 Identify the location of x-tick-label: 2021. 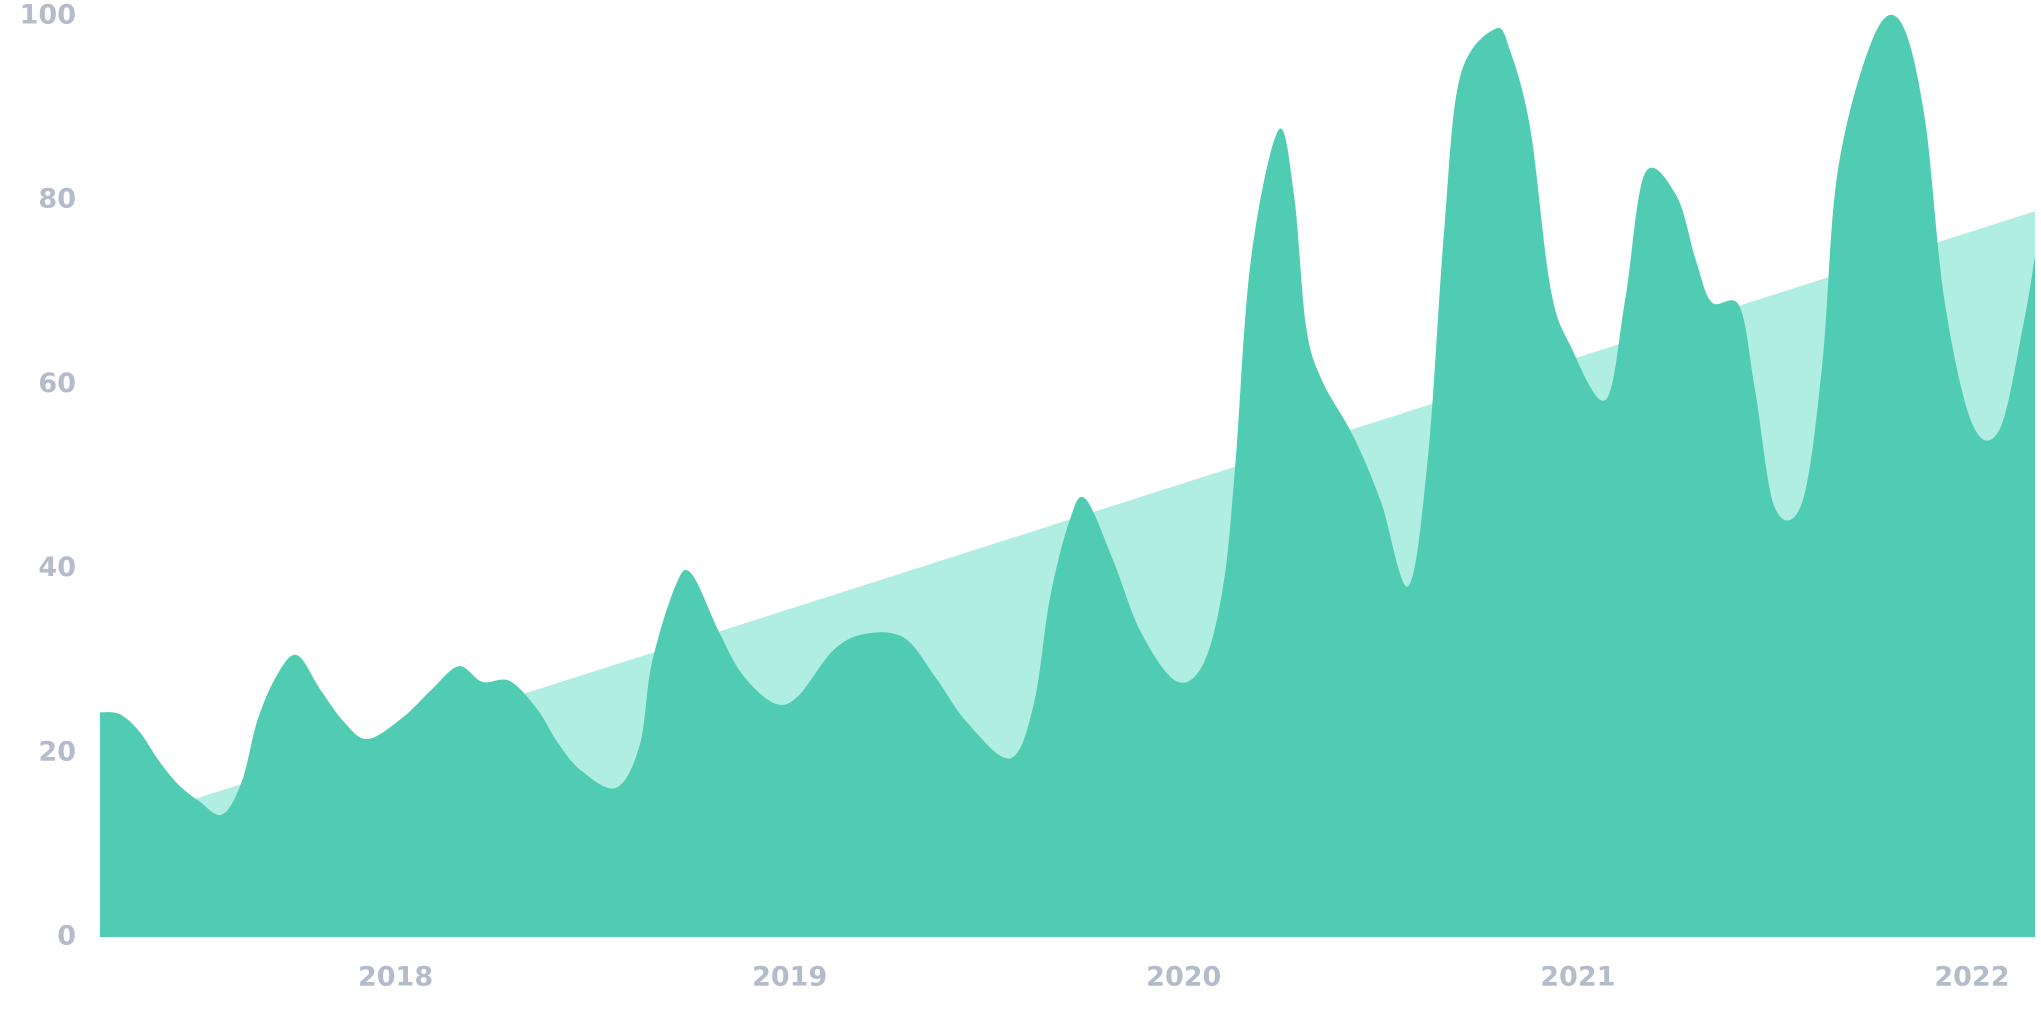
(1577, 977).